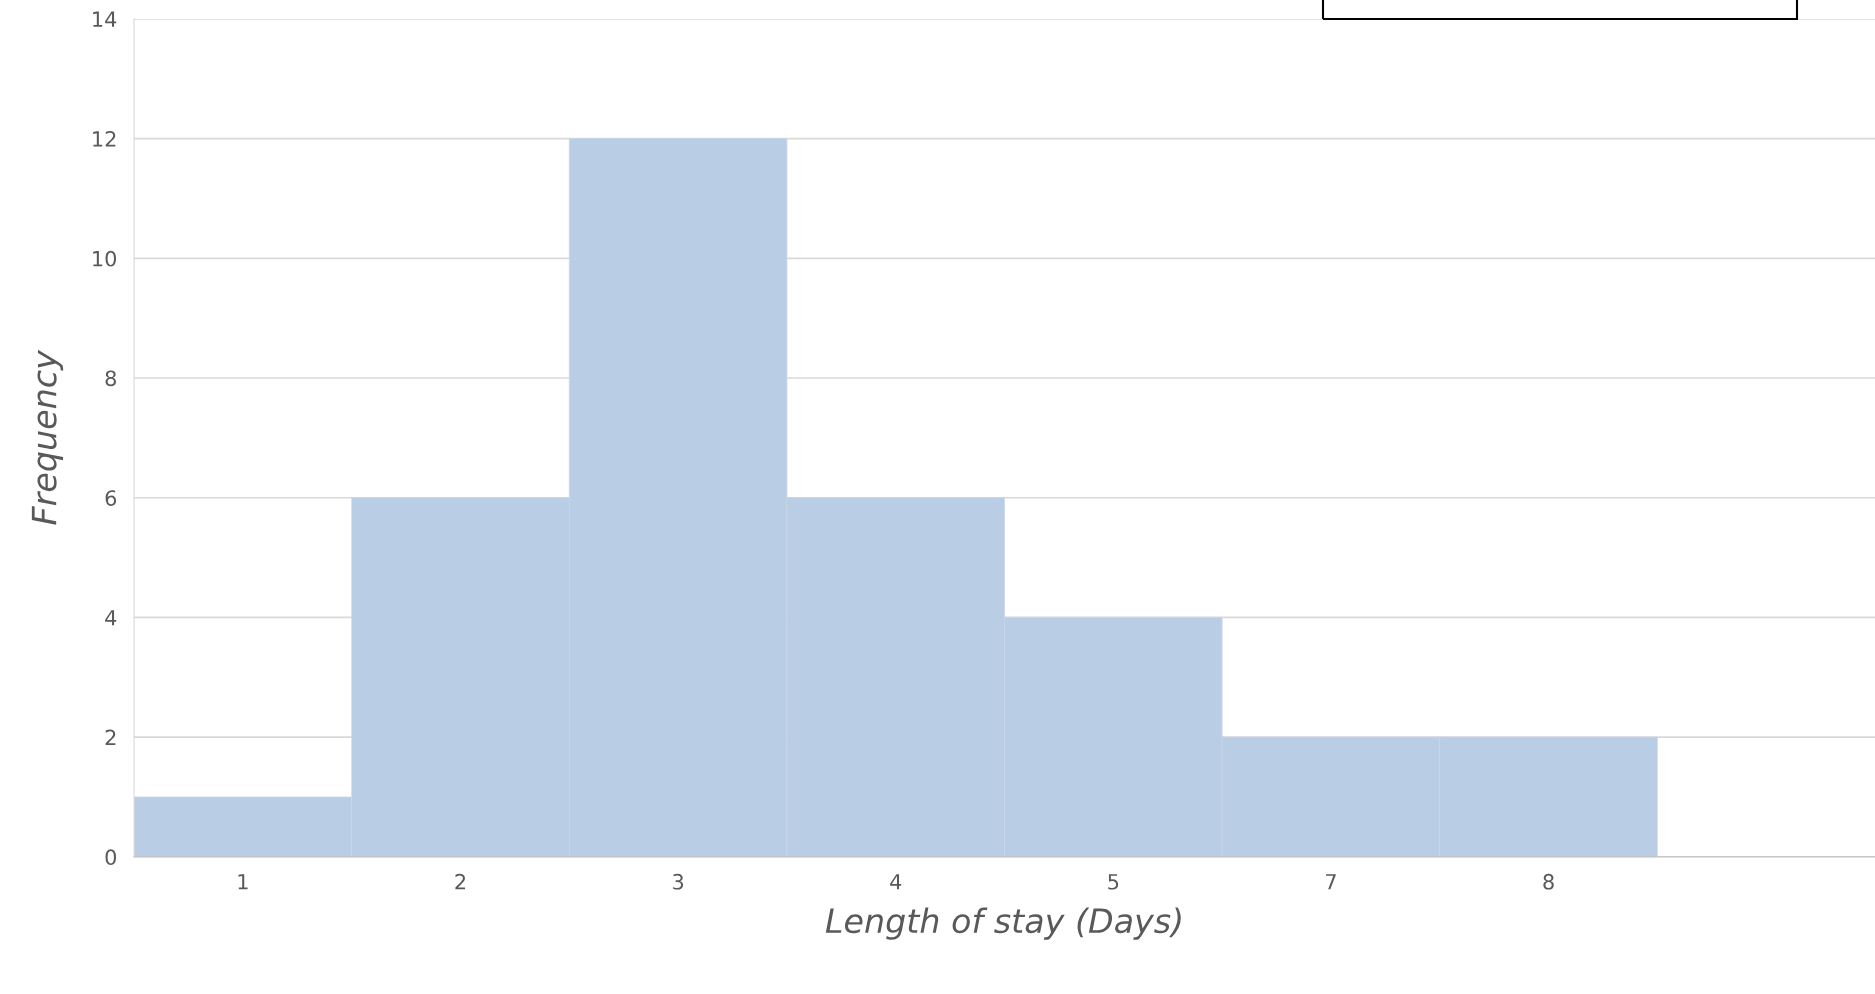  What do you see at coordinates (678, 881) in the screenshot?
I see `x-tick-label: 3` at bounding box center [678, 881].